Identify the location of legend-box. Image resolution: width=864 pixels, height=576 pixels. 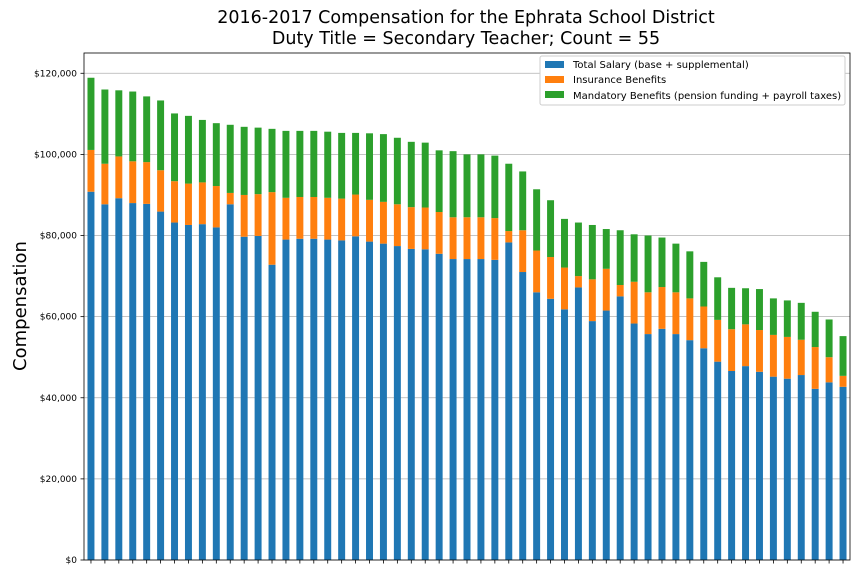
(692, 80).